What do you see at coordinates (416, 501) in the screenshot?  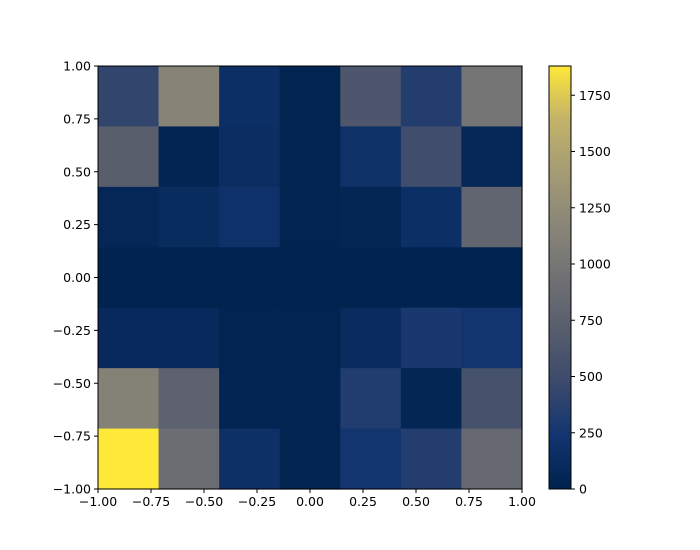 I see `x-tick-label: 0.50` at bounding box center [416, 501].